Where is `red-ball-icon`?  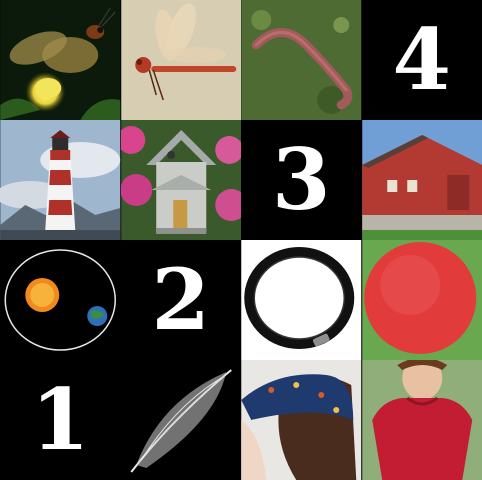 red-ball-icon is located at coordinates (421, 300).